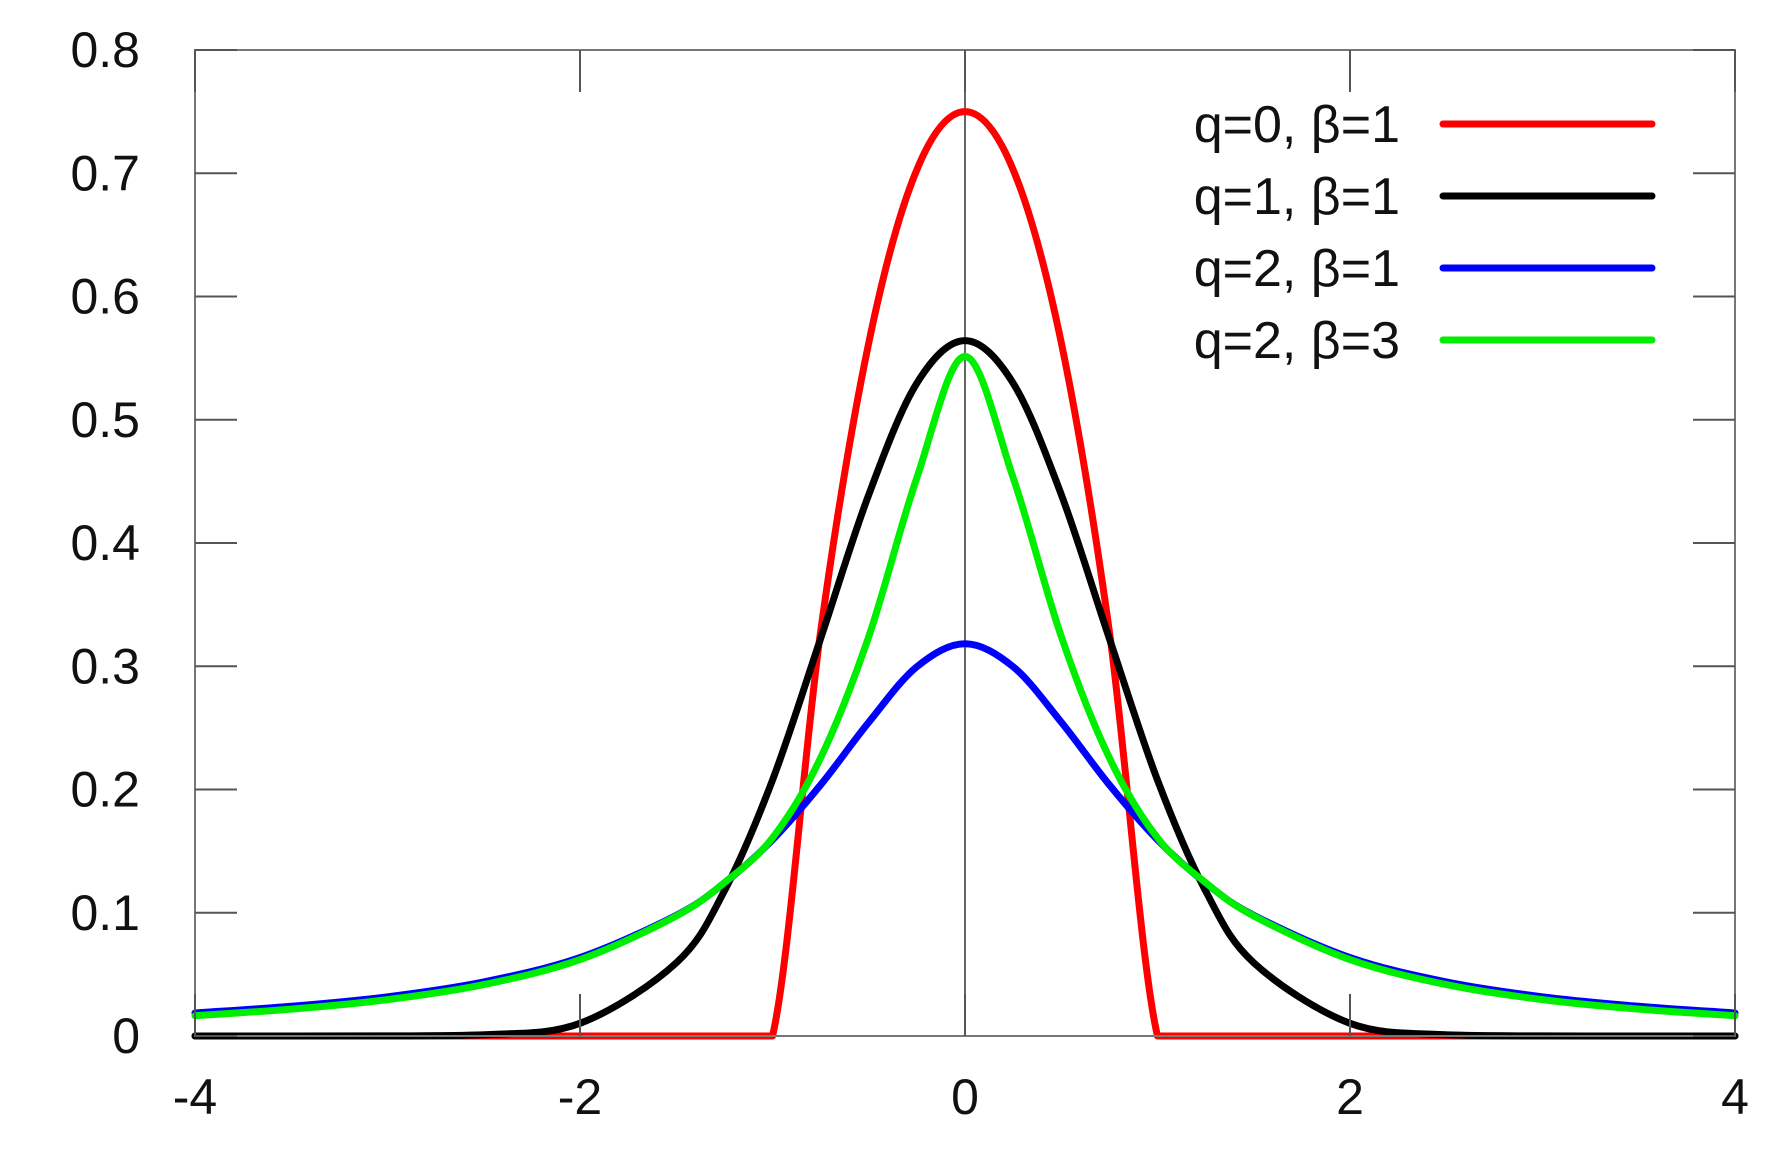  What do you see at coordinates (126, 1036) in the screenshot?
I see `y-tick-label: 0` at bounding box center [126, 1036].